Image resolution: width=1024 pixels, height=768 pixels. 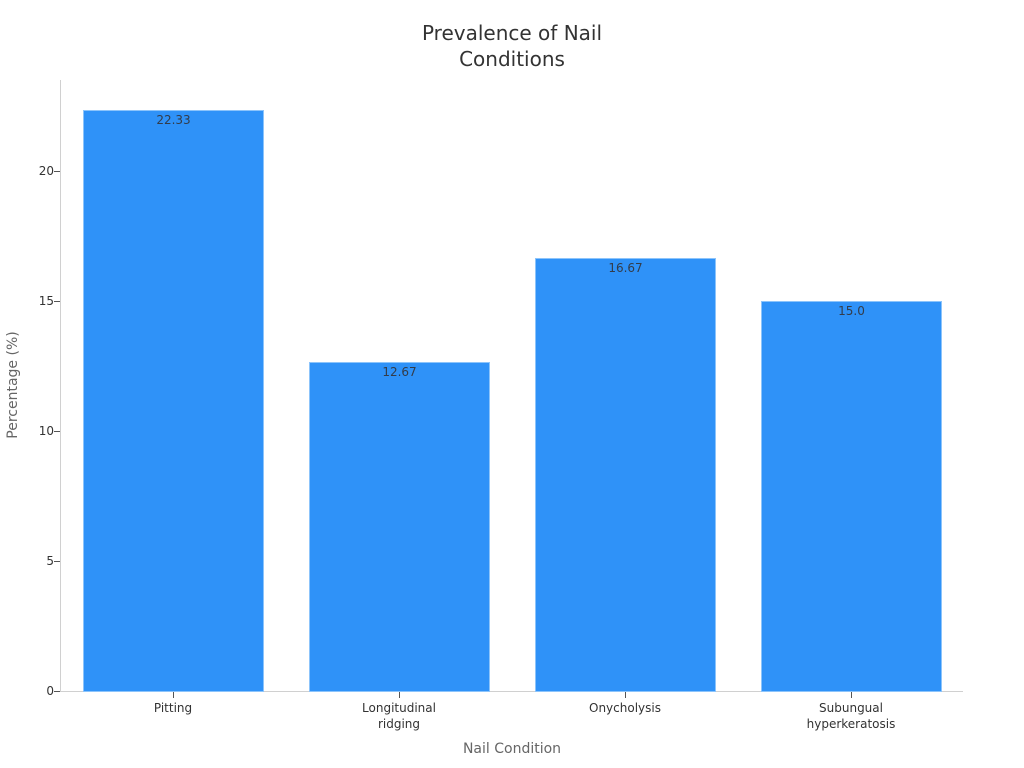 What do you see at coordinates (851, 724) in the screenshot?
I see `x-tick-label-line: hyperkeratosis` at bounding box center [851, 724].